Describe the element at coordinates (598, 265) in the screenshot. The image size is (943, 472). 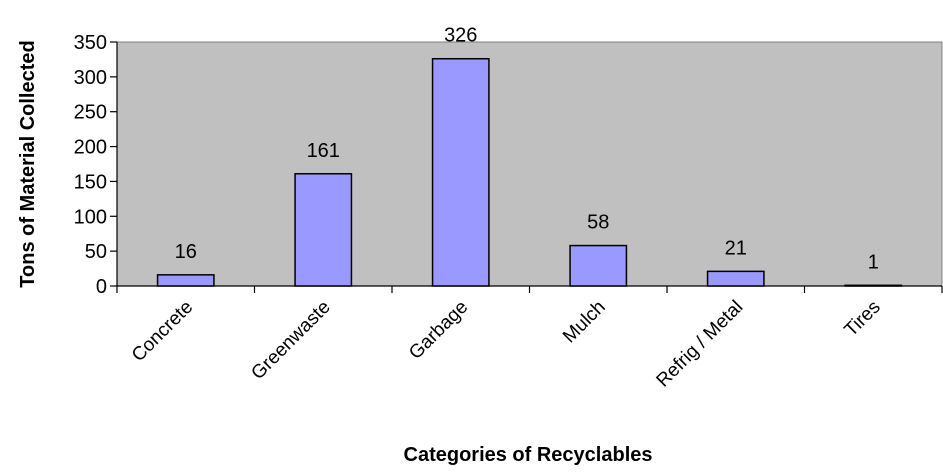
I see `bar-mulch` at that location.